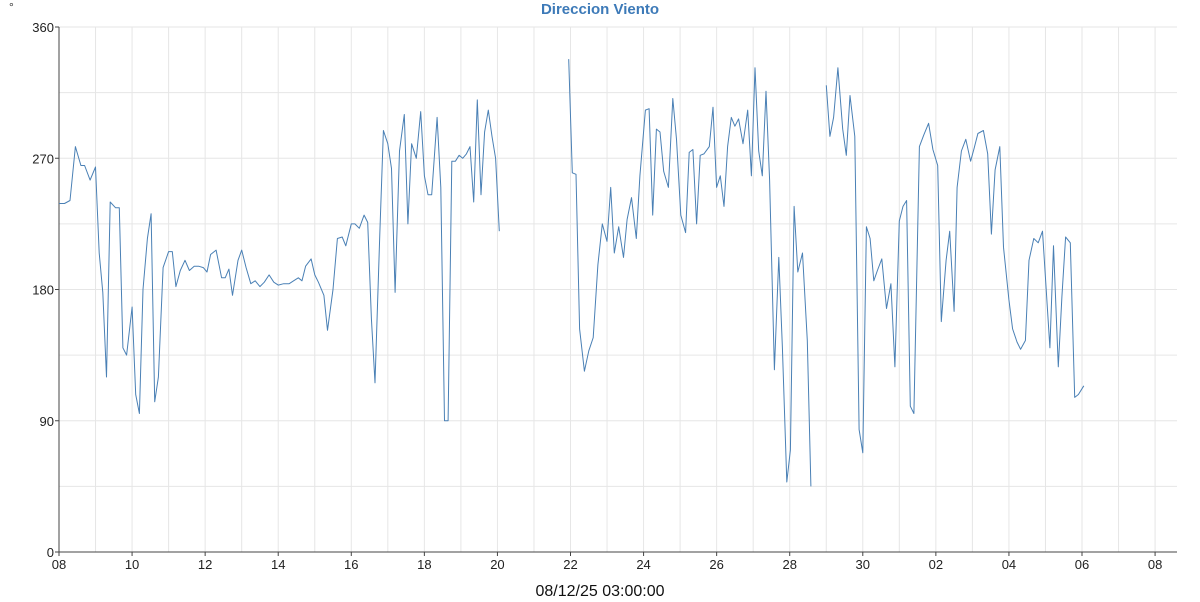 The height and width of the screenshot is (602, 1200). What do you see at coordinates (789, 564) in the screenshot?
I see `x-tick-label: 28` at bounding box center [789, 564].